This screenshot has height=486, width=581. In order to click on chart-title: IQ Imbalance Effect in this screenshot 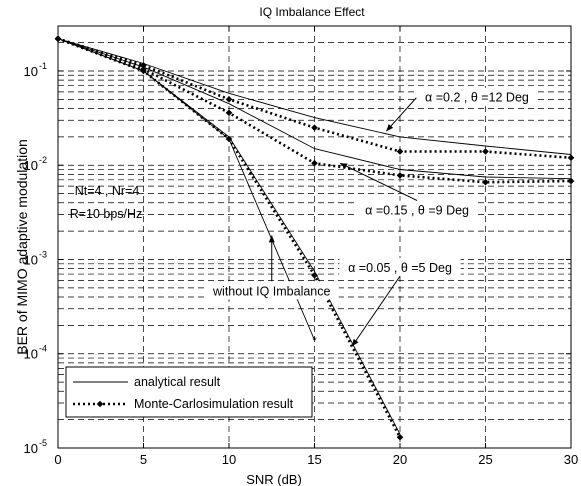, I will do `click(312, 12)`.